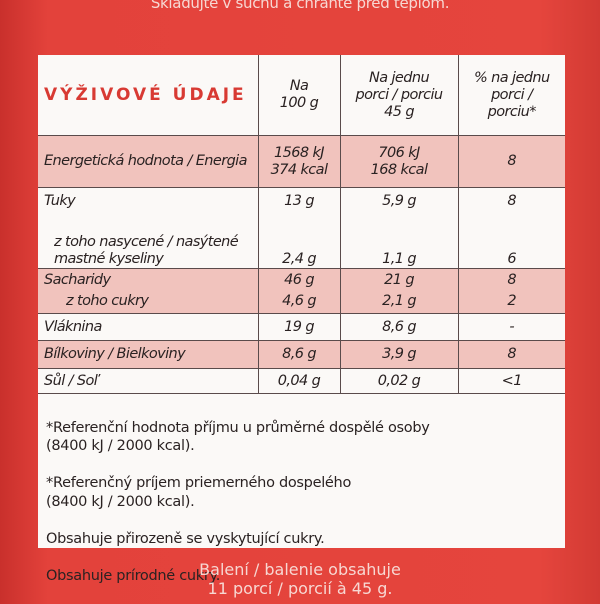  I want to click on cell: 706 kJ 168 kcal, so click(399, 161).